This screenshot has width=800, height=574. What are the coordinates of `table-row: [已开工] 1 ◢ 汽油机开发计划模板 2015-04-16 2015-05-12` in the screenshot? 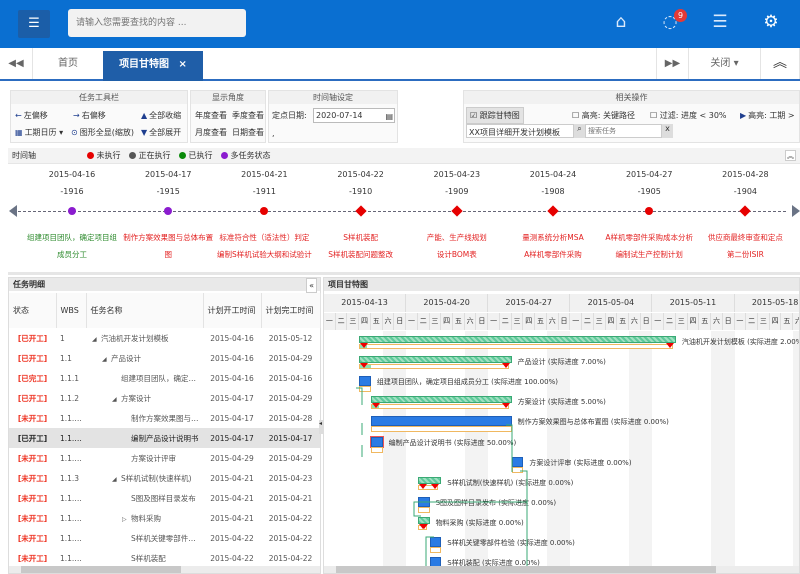 It's located at (164, 338).